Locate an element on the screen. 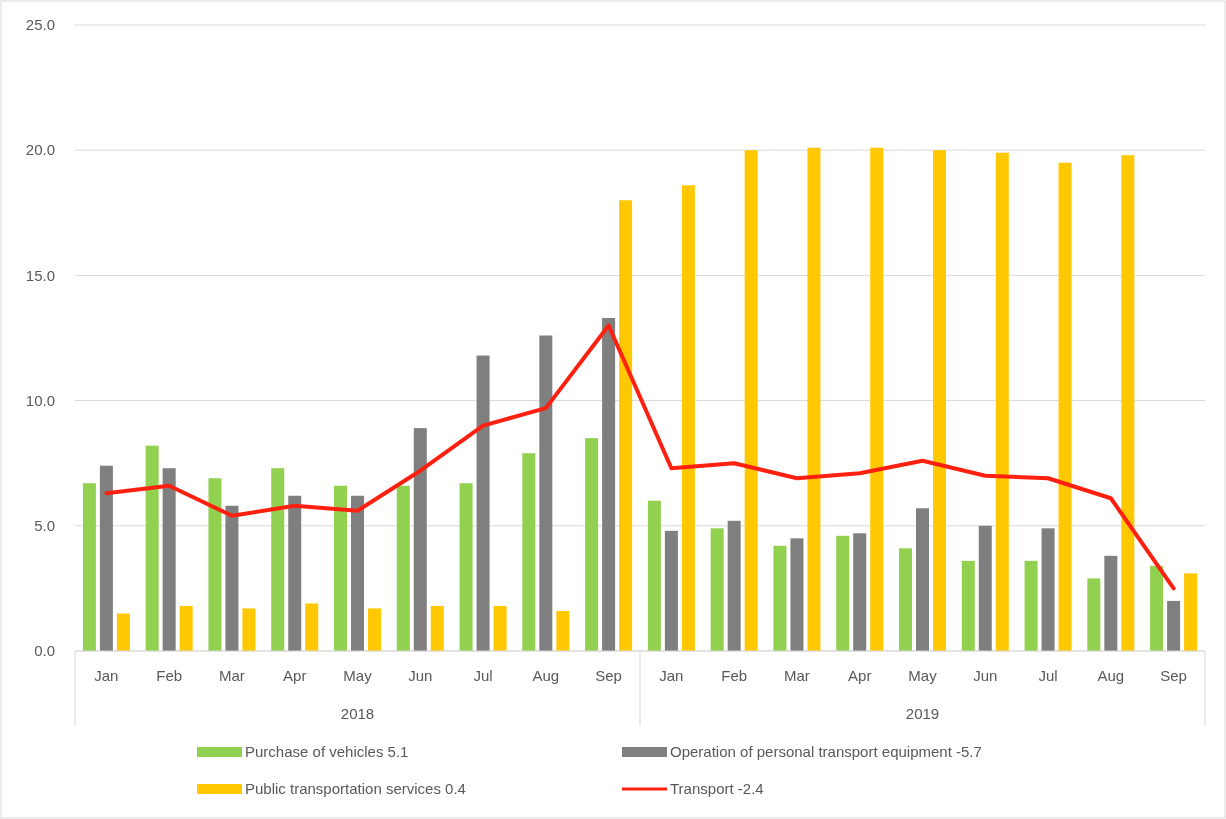 The image size is (1226, 819). legend-label: Purchase of vehicles 5.1 is located at coordinates (327, 752).